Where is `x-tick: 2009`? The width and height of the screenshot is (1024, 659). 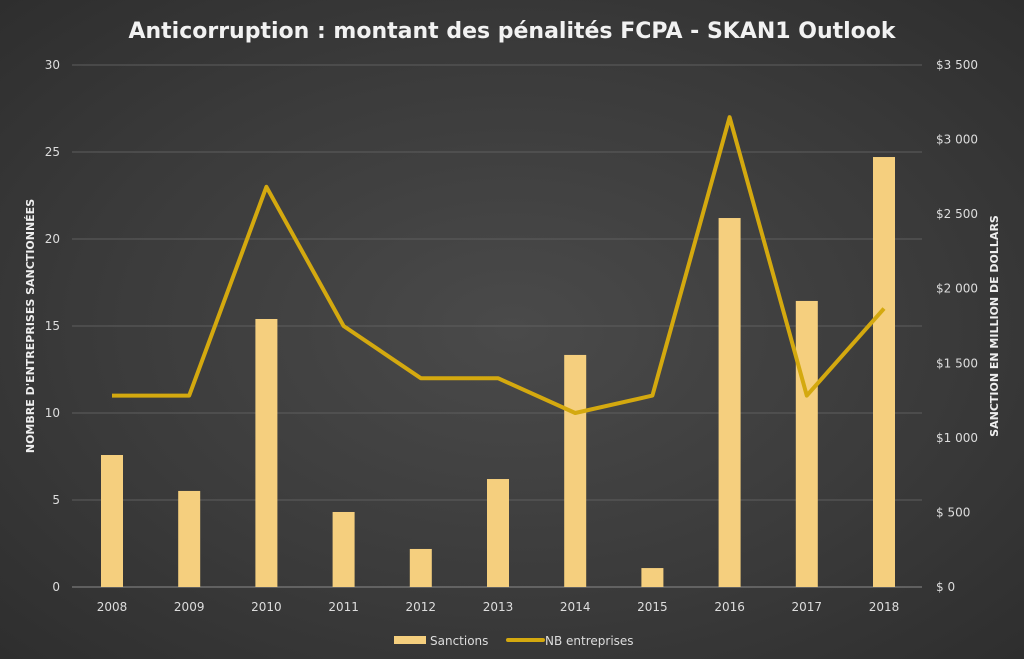 x-tick: 2009 is located at coordinates (189, 607).